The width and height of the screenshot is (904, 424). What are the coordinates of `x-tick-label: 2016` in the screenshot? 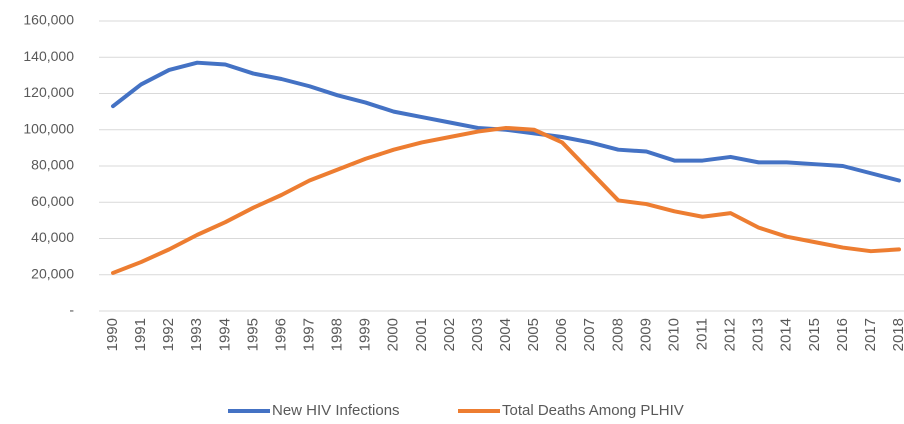 It's located at (842, 334).